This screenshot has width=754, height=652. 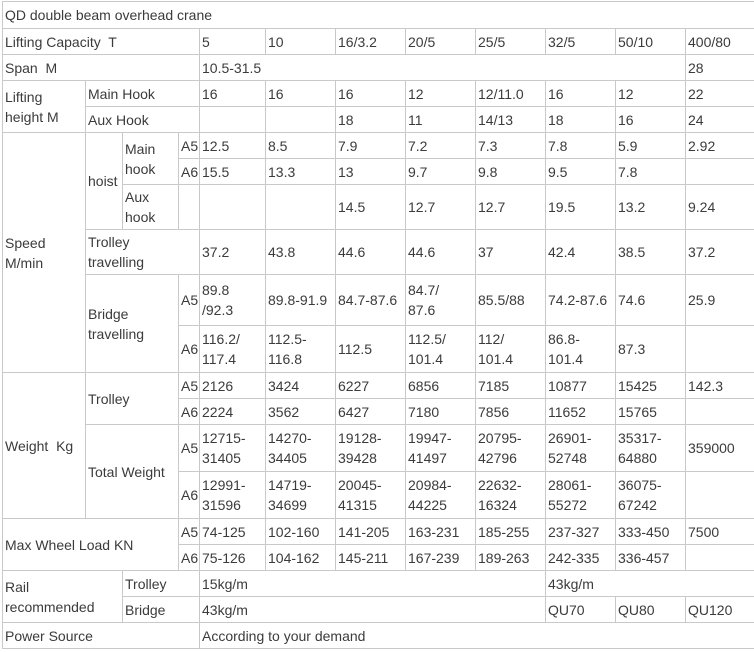 I want to click on value-cell: 6227, so click(x=370, y=385).